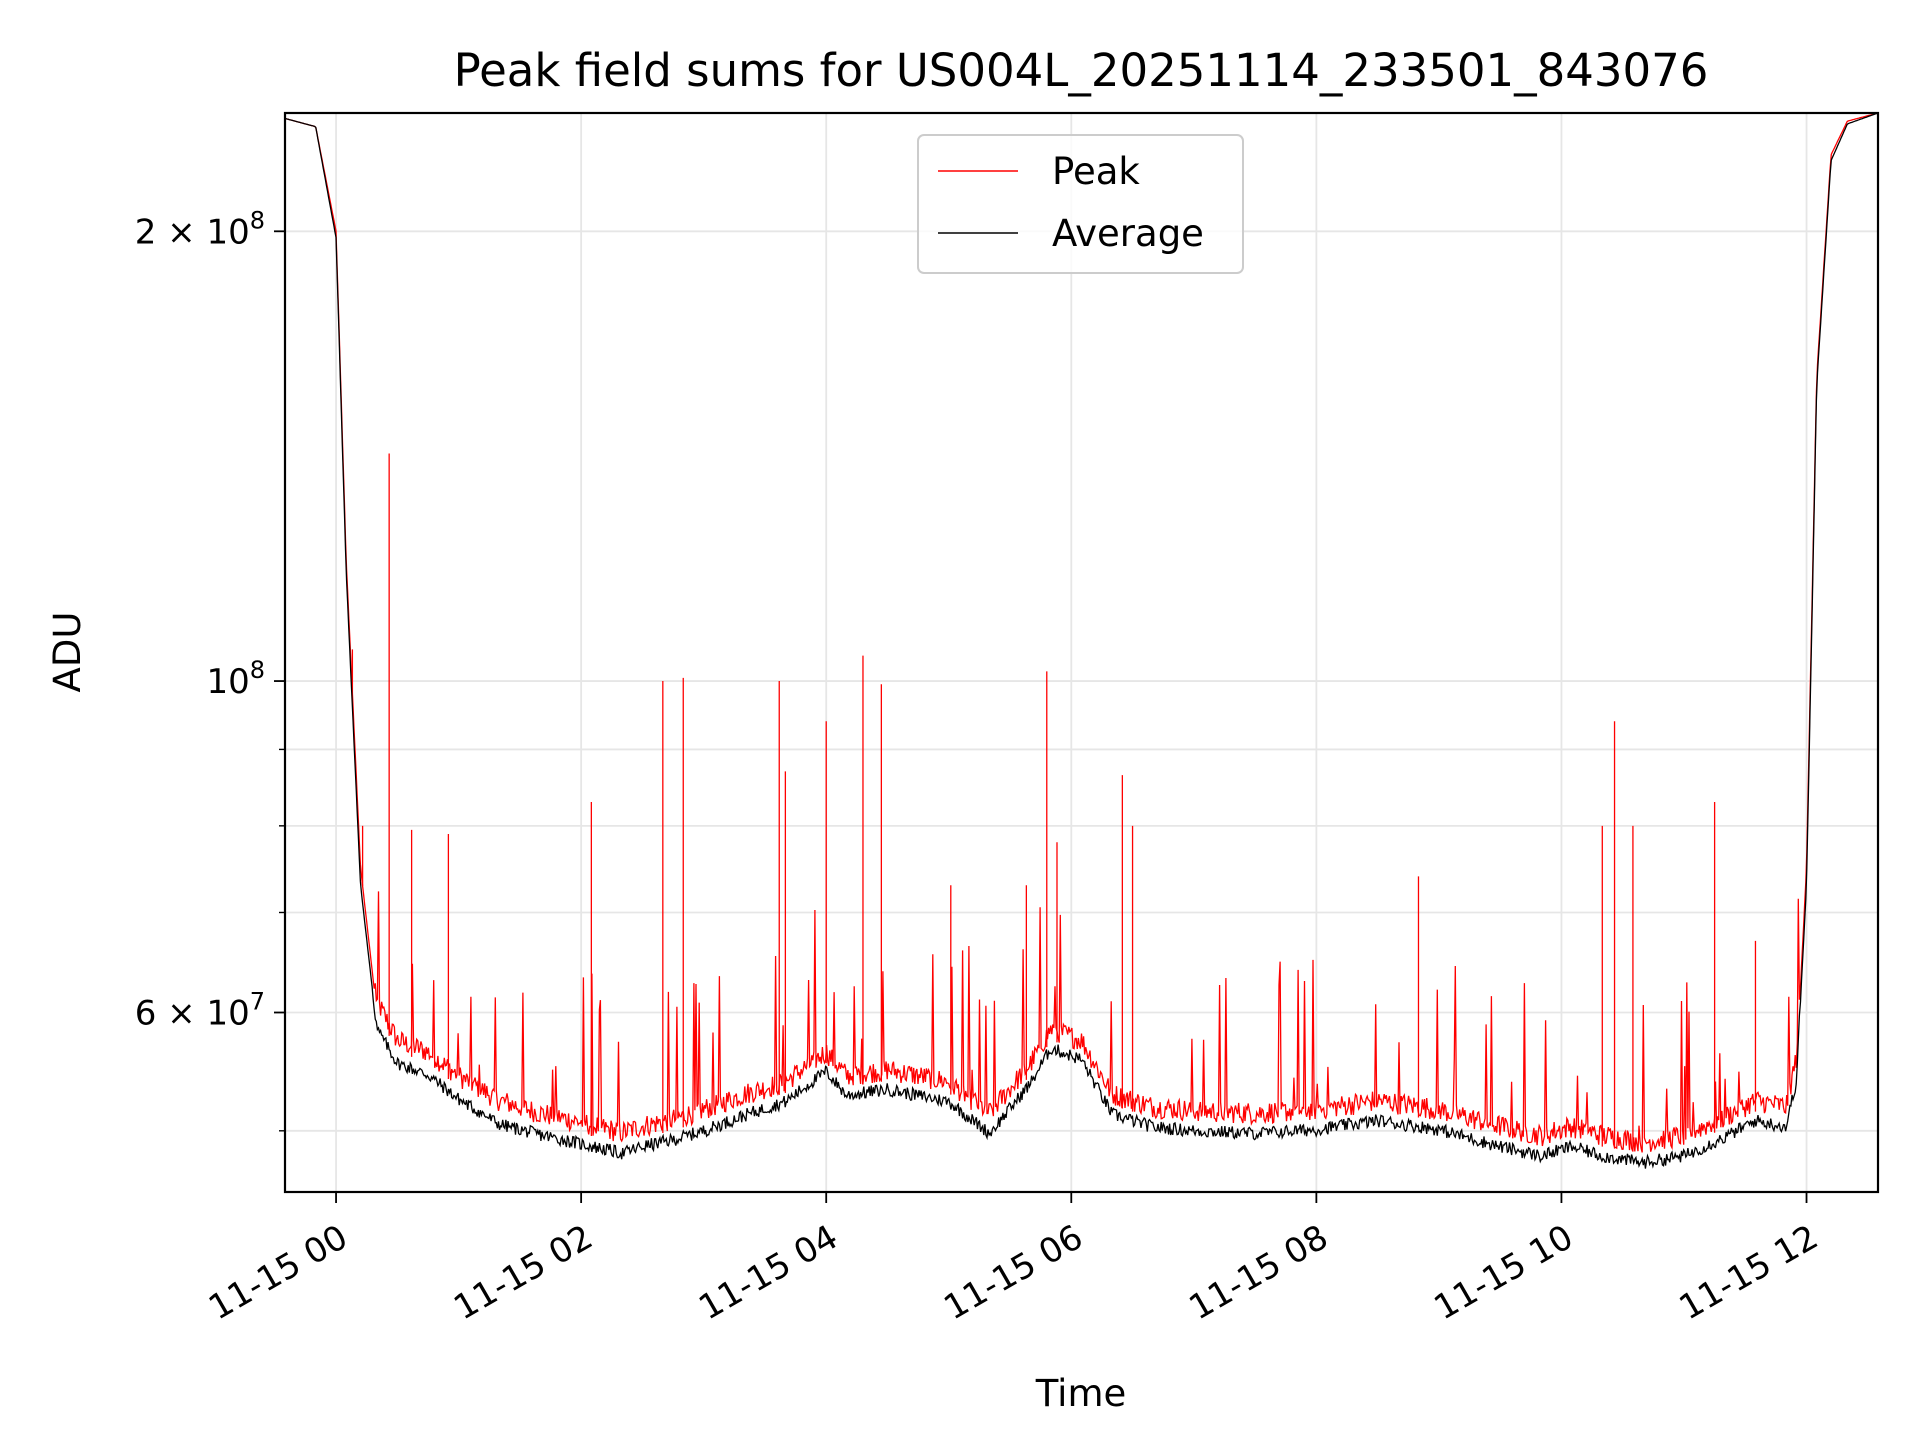  What do you see at coordinates (1081, 1393) in the screenshot?
I see `x-axis-label: Time` at bounding box center [1081, 1393].